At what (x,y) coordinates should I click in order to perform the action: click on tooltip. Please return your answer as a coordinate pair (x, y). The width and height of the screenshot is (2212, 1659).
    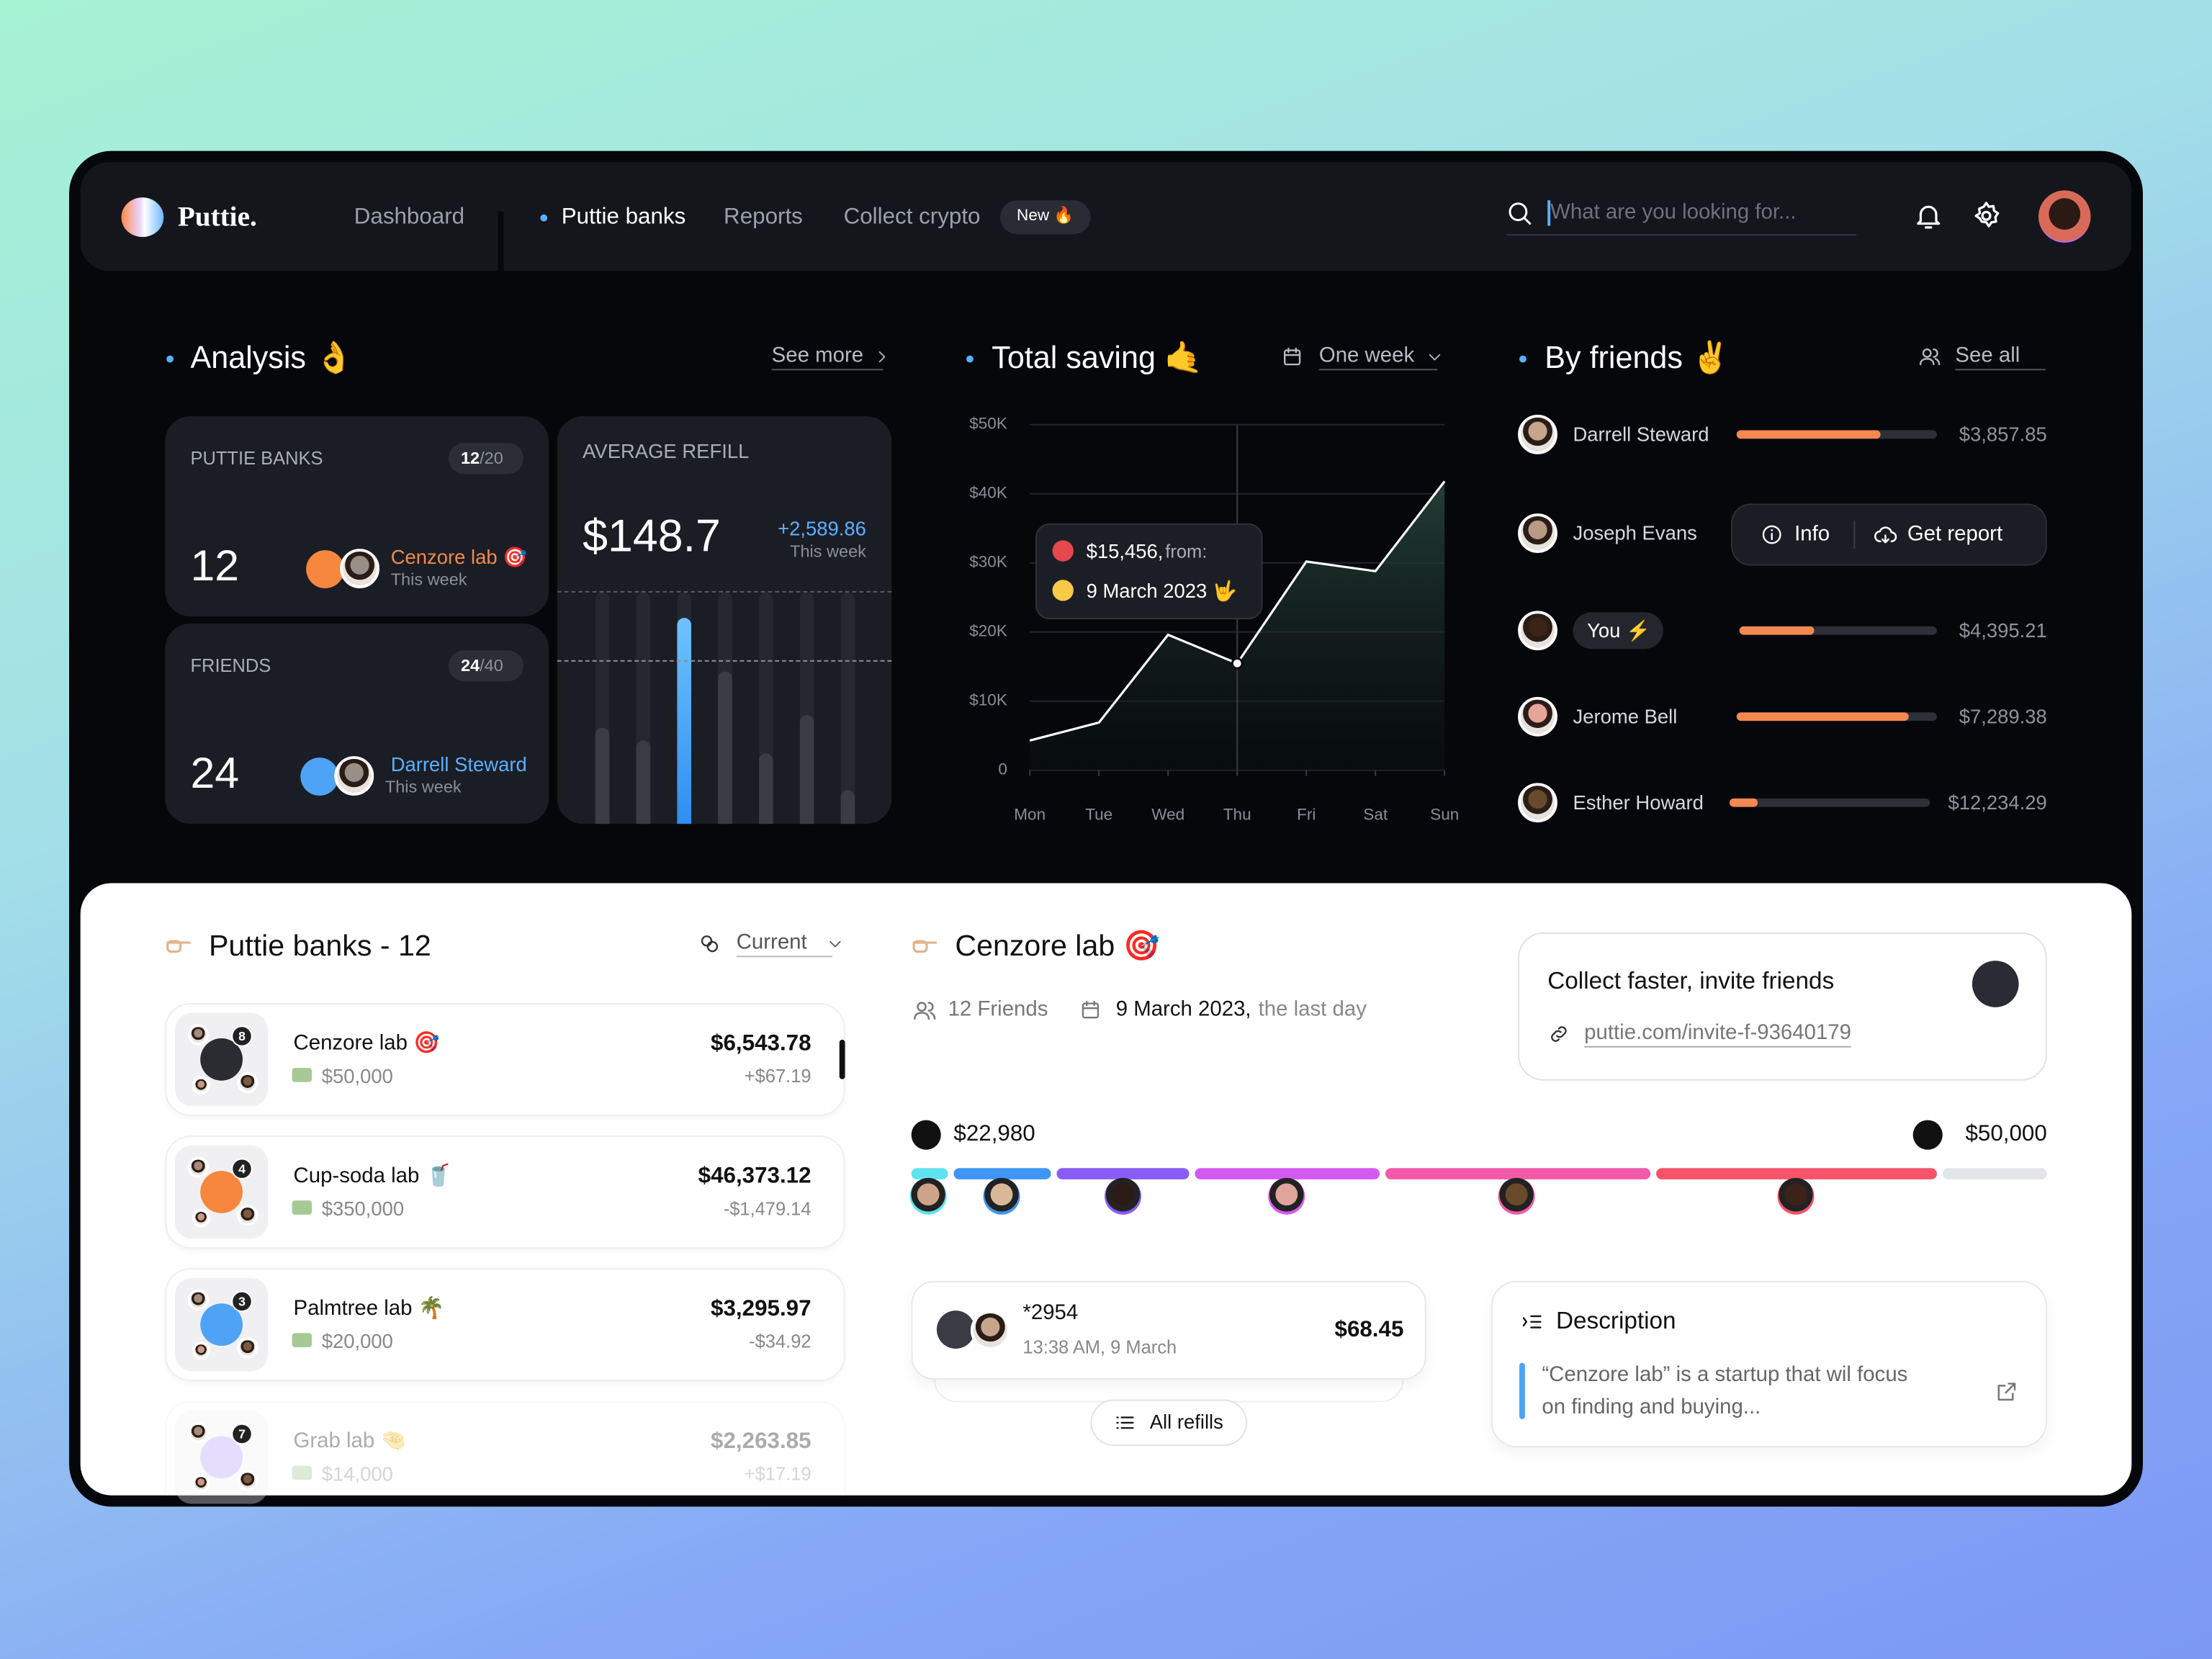
    Looking at the image, I should click on (1149, 571).